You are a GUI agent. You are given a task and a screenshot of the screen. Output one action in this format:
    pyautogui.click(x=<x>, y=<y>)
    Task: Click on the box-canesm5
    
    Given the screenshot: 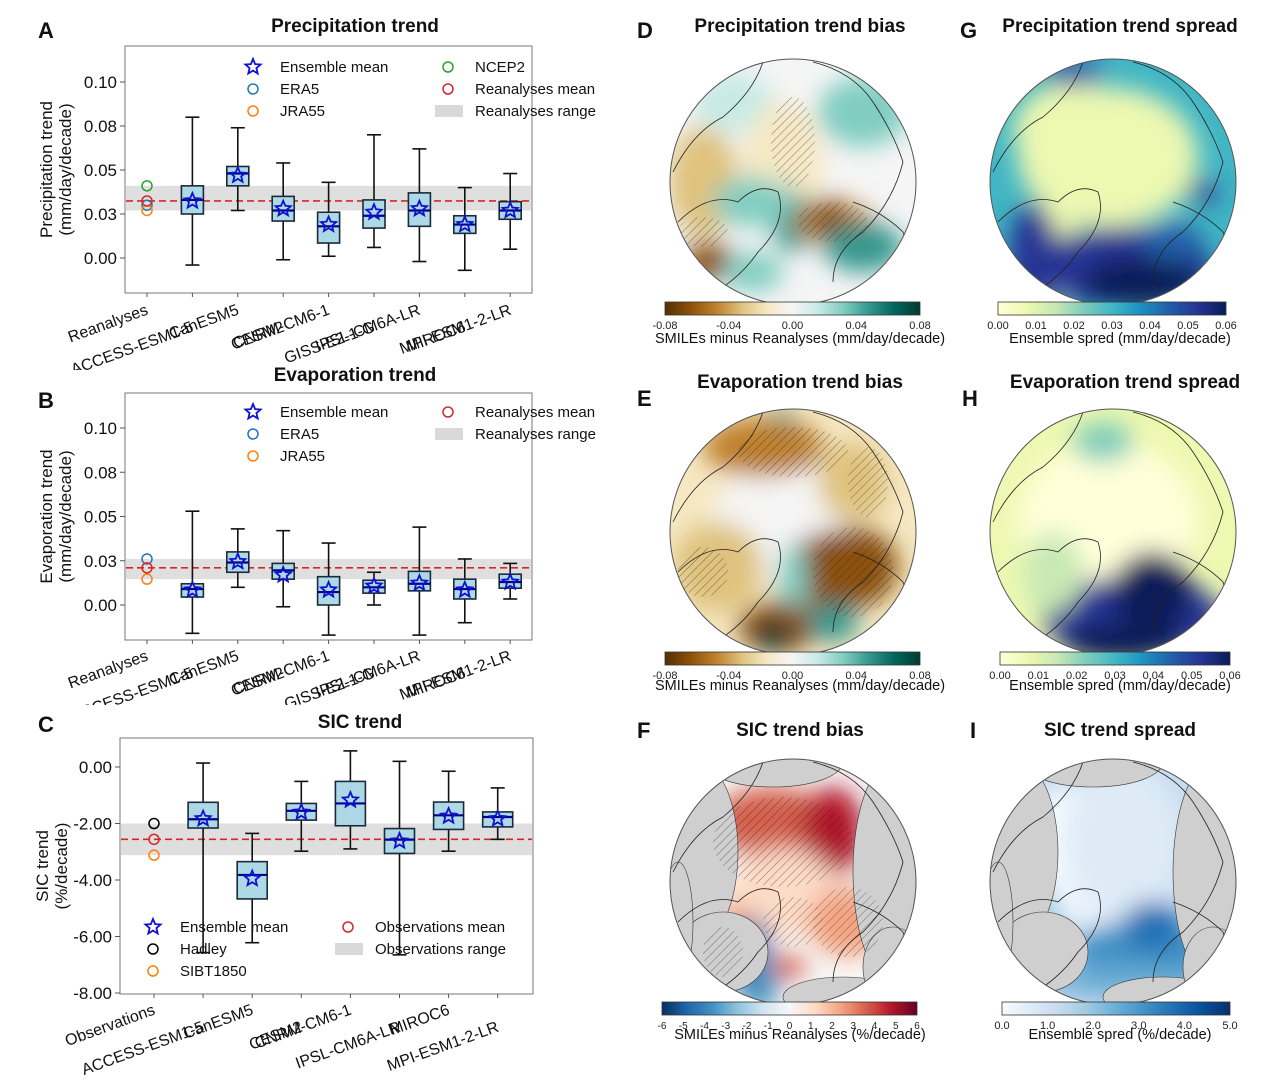 What is the action you would take?
    pyautogui.click(x=238, y=558)
    